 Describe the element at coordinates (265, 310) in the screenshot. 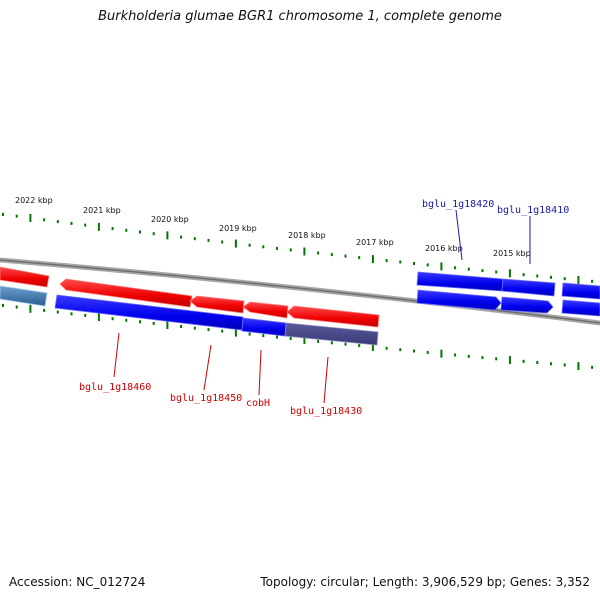

I see `gene-arrow-cobH` at that location.